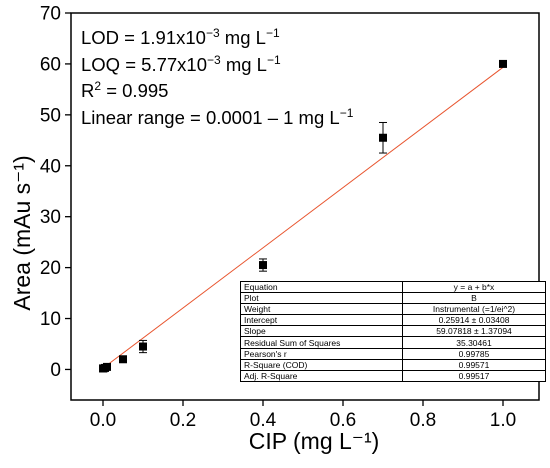 This screenshot has width=550, height=468. What do you see at coordinates (321, 298) in the screenshot?
I see `fit-table-key: Plot` at bounding box center [321, 298].